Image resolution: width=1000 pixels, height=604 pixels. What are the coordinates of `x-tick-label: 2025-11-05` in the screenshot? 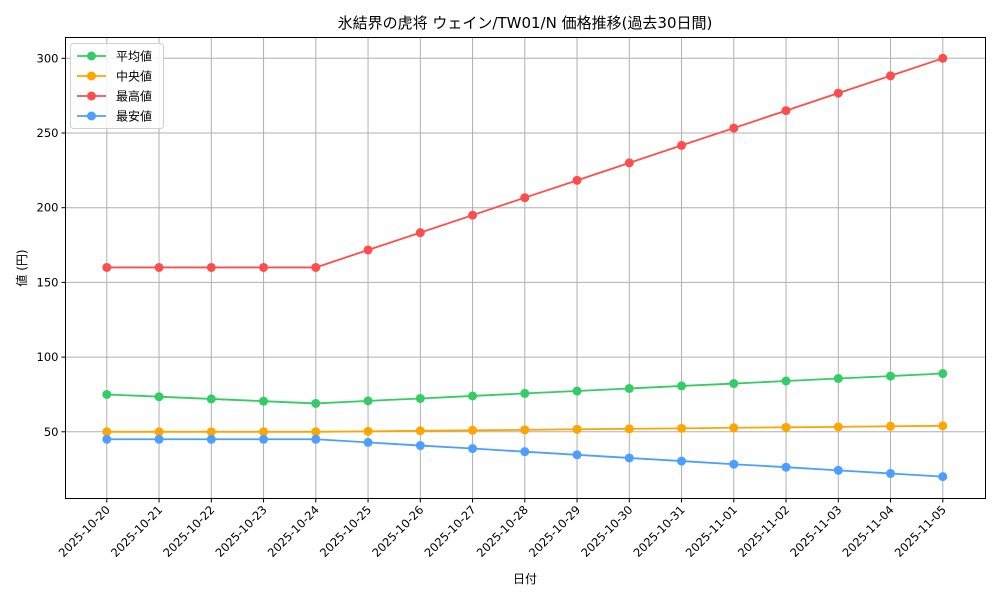 It's located at (920, 531).